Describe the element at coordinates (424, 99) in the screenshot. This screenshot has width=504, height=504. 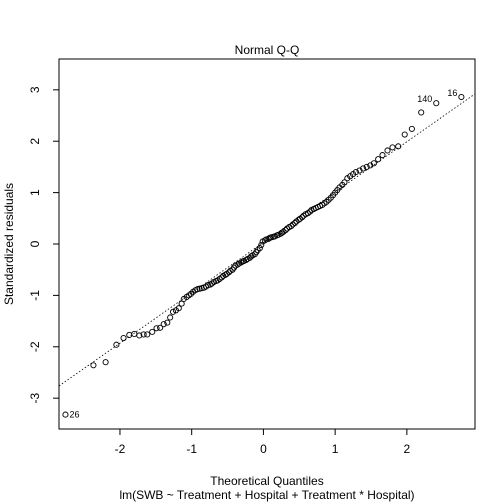
I see `point-label: 140` at that location.